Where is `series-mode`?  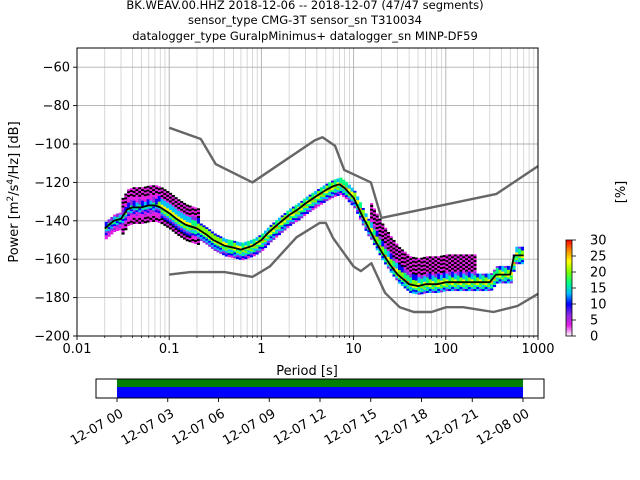
series-mode is located at coordinates (314, 235).